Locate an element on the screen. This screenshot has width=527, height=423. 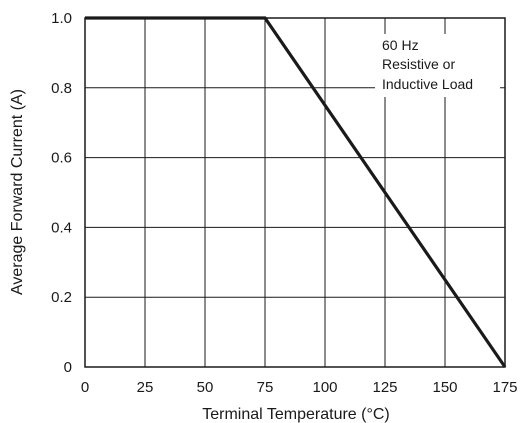
x-tick-label-175: 175 is located at coordinates (504, 387).